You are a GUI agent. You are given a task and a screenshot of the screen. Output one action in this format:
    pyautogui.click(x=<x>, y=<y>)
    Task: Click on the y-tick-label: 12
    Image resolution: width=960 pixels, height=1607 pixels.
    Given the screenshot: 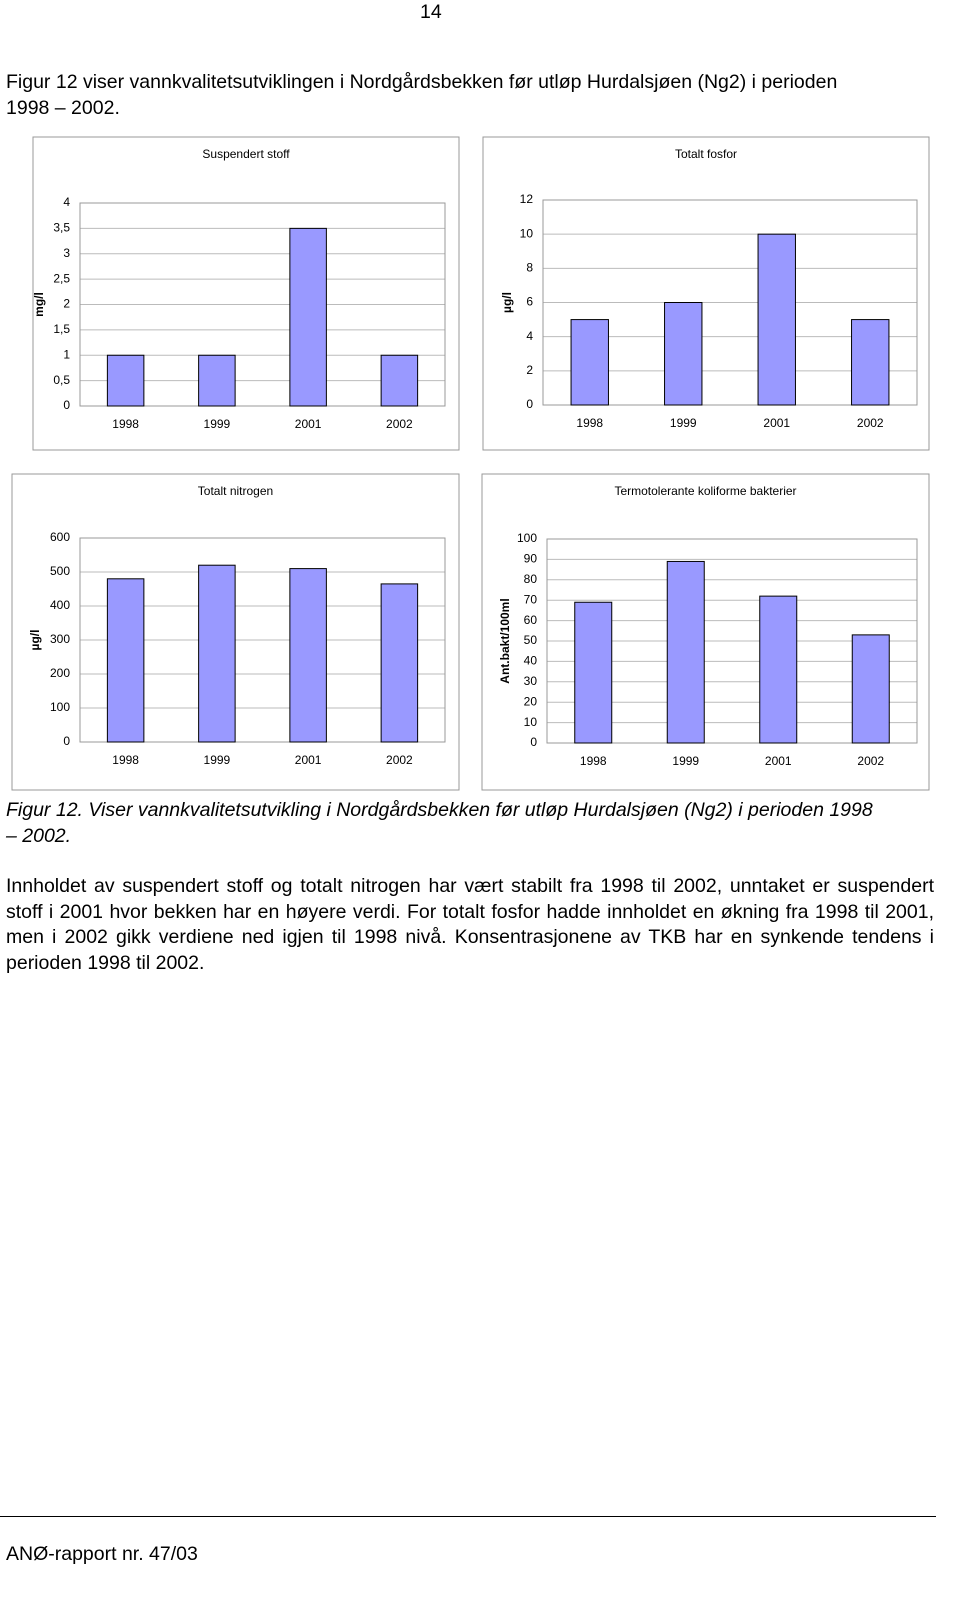 What is the action you would take?
    pyautogui.click(x=527, y=199)
    